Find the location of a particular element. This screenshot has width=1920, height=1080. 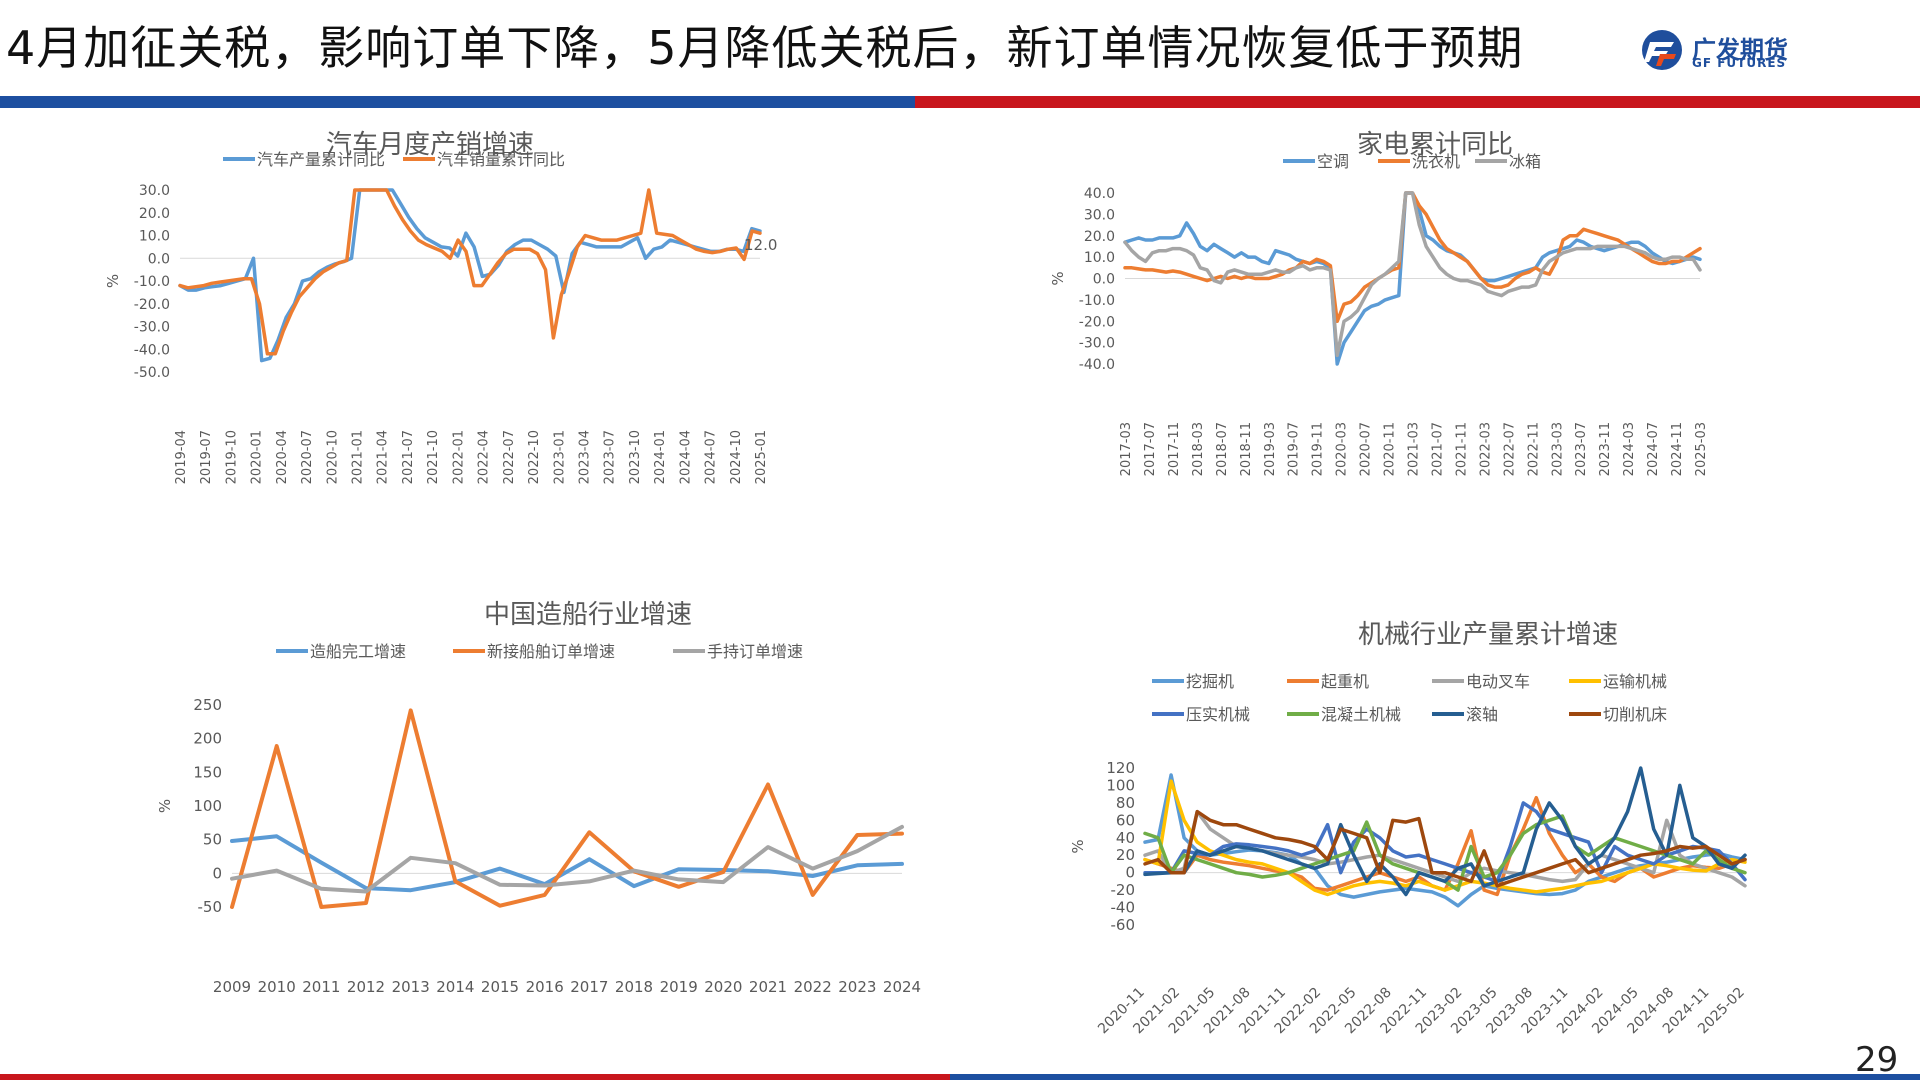

chart-title: 家电累计同比 is located at coordinates (1435, 145).